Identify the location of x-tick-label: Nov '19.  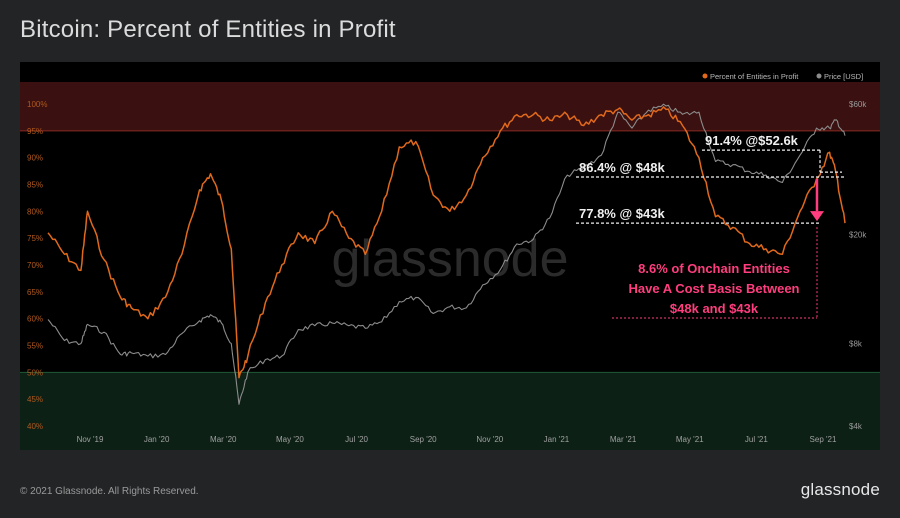
(90, 439).